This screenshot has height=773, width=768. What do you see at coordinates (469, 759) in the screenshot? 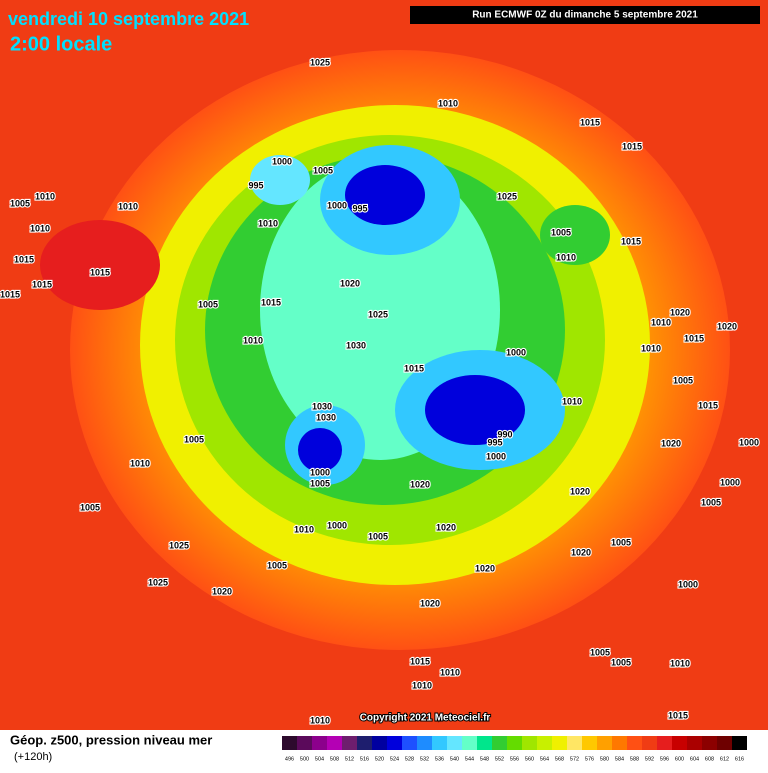
I see `scale-label: 544` at bounding box center [469, 759].